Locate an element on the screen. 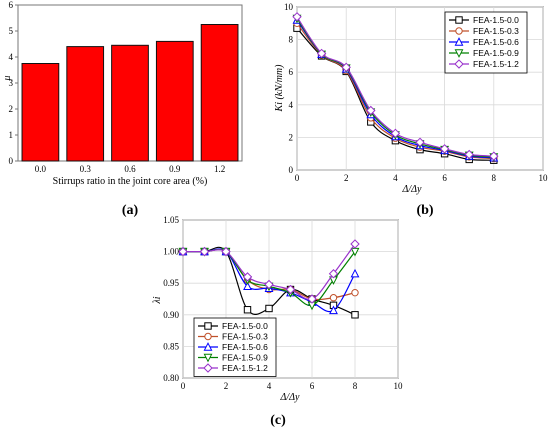 Image resolution: width=550 pixels, height=431 pixels. panel-a-ylabel: μ is located at coordinates (7, 78).